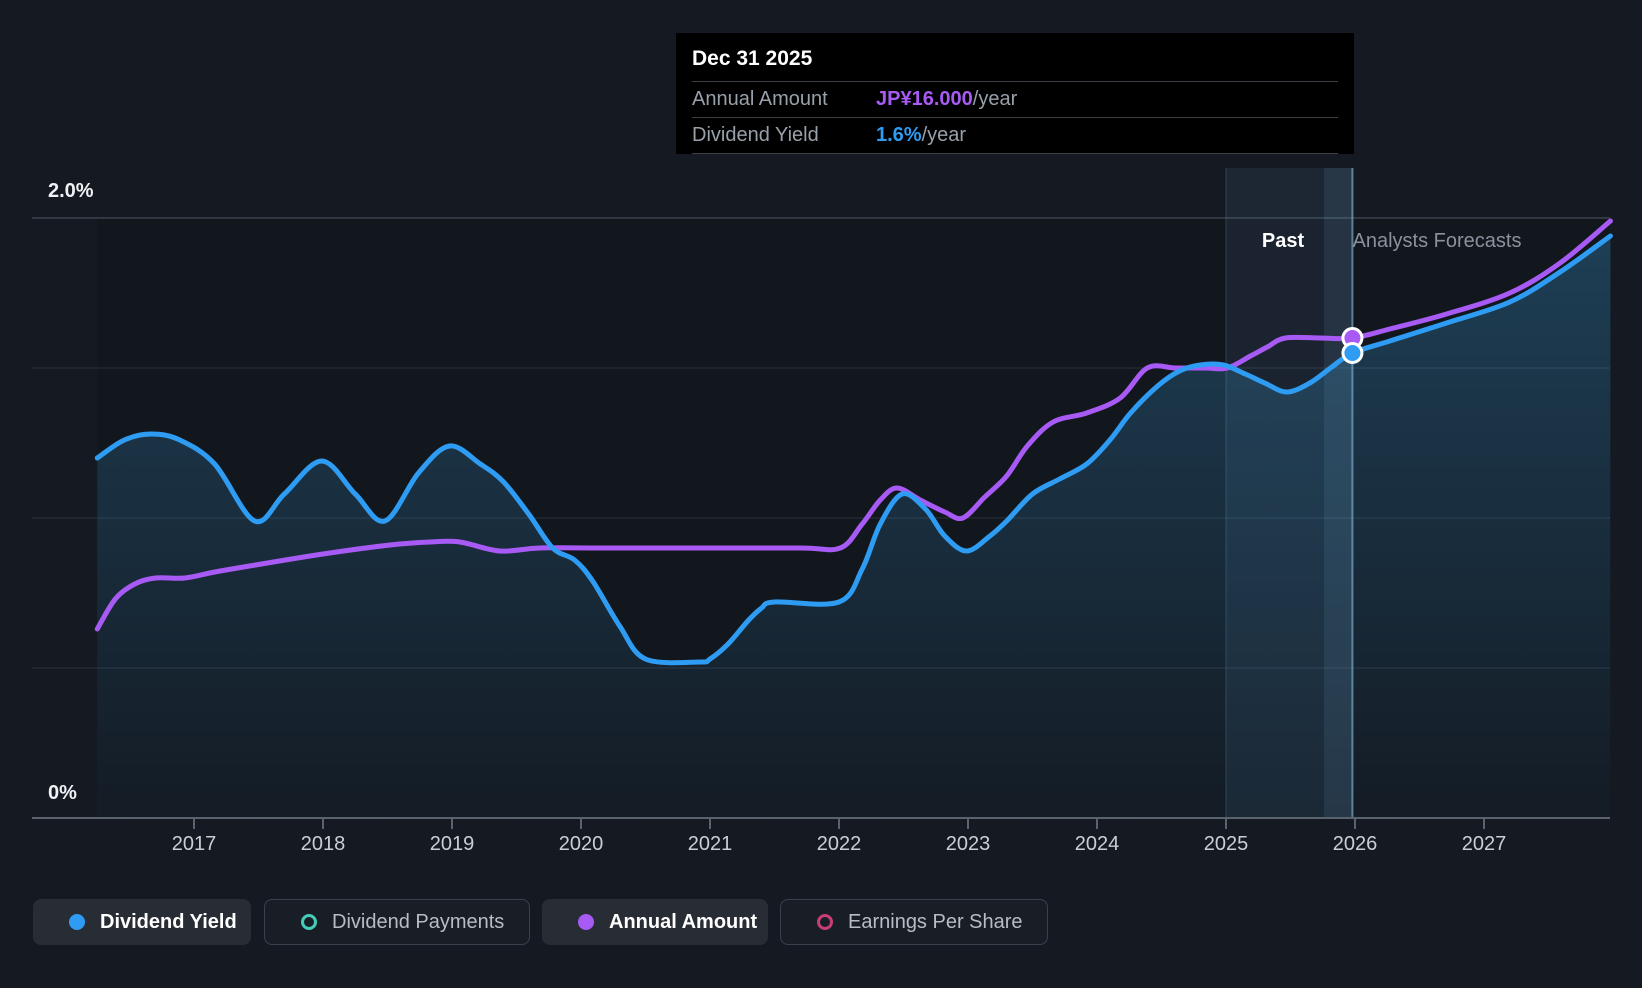  I want to click on highlight-band, so click(1289, 493).